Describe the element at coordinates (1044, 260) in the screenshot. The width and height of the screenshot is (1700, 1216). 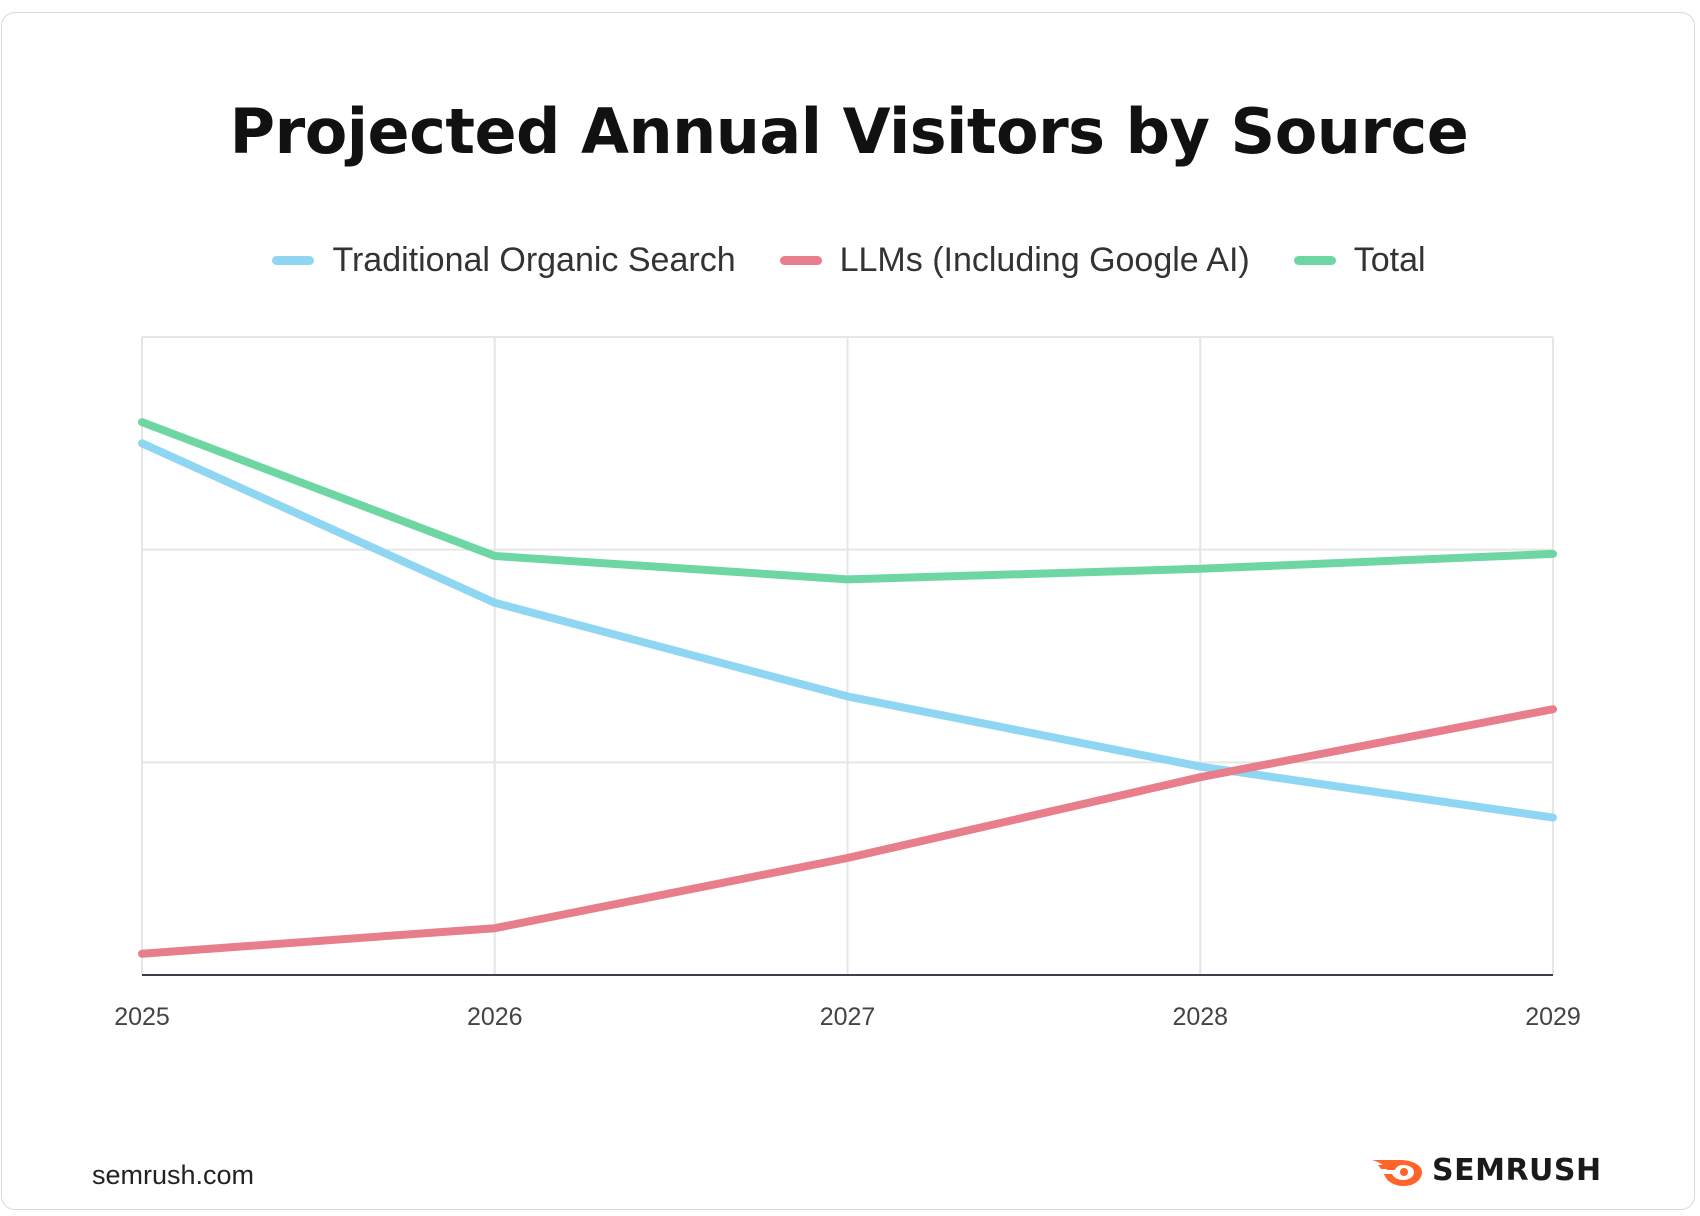
I see `legend-label-llms: LLMs (Including Google AI)` at that location.